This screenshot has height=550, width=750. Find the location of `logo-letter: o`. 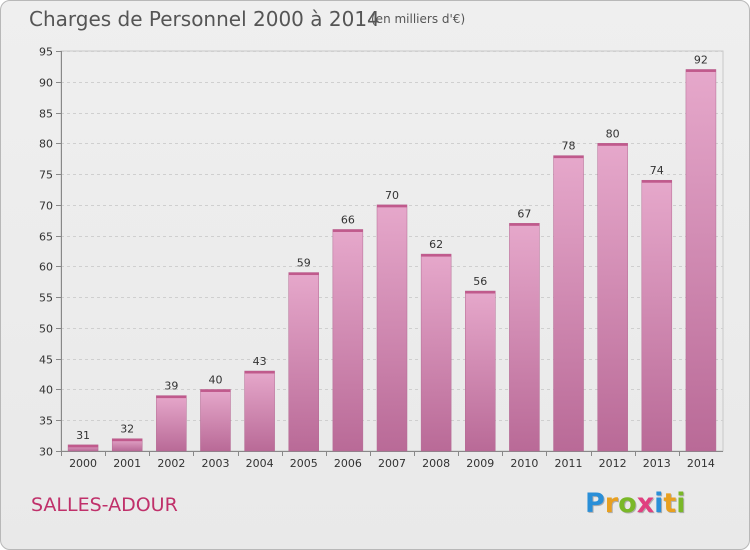

logo-letter: o is located at coordinates (627, 503).